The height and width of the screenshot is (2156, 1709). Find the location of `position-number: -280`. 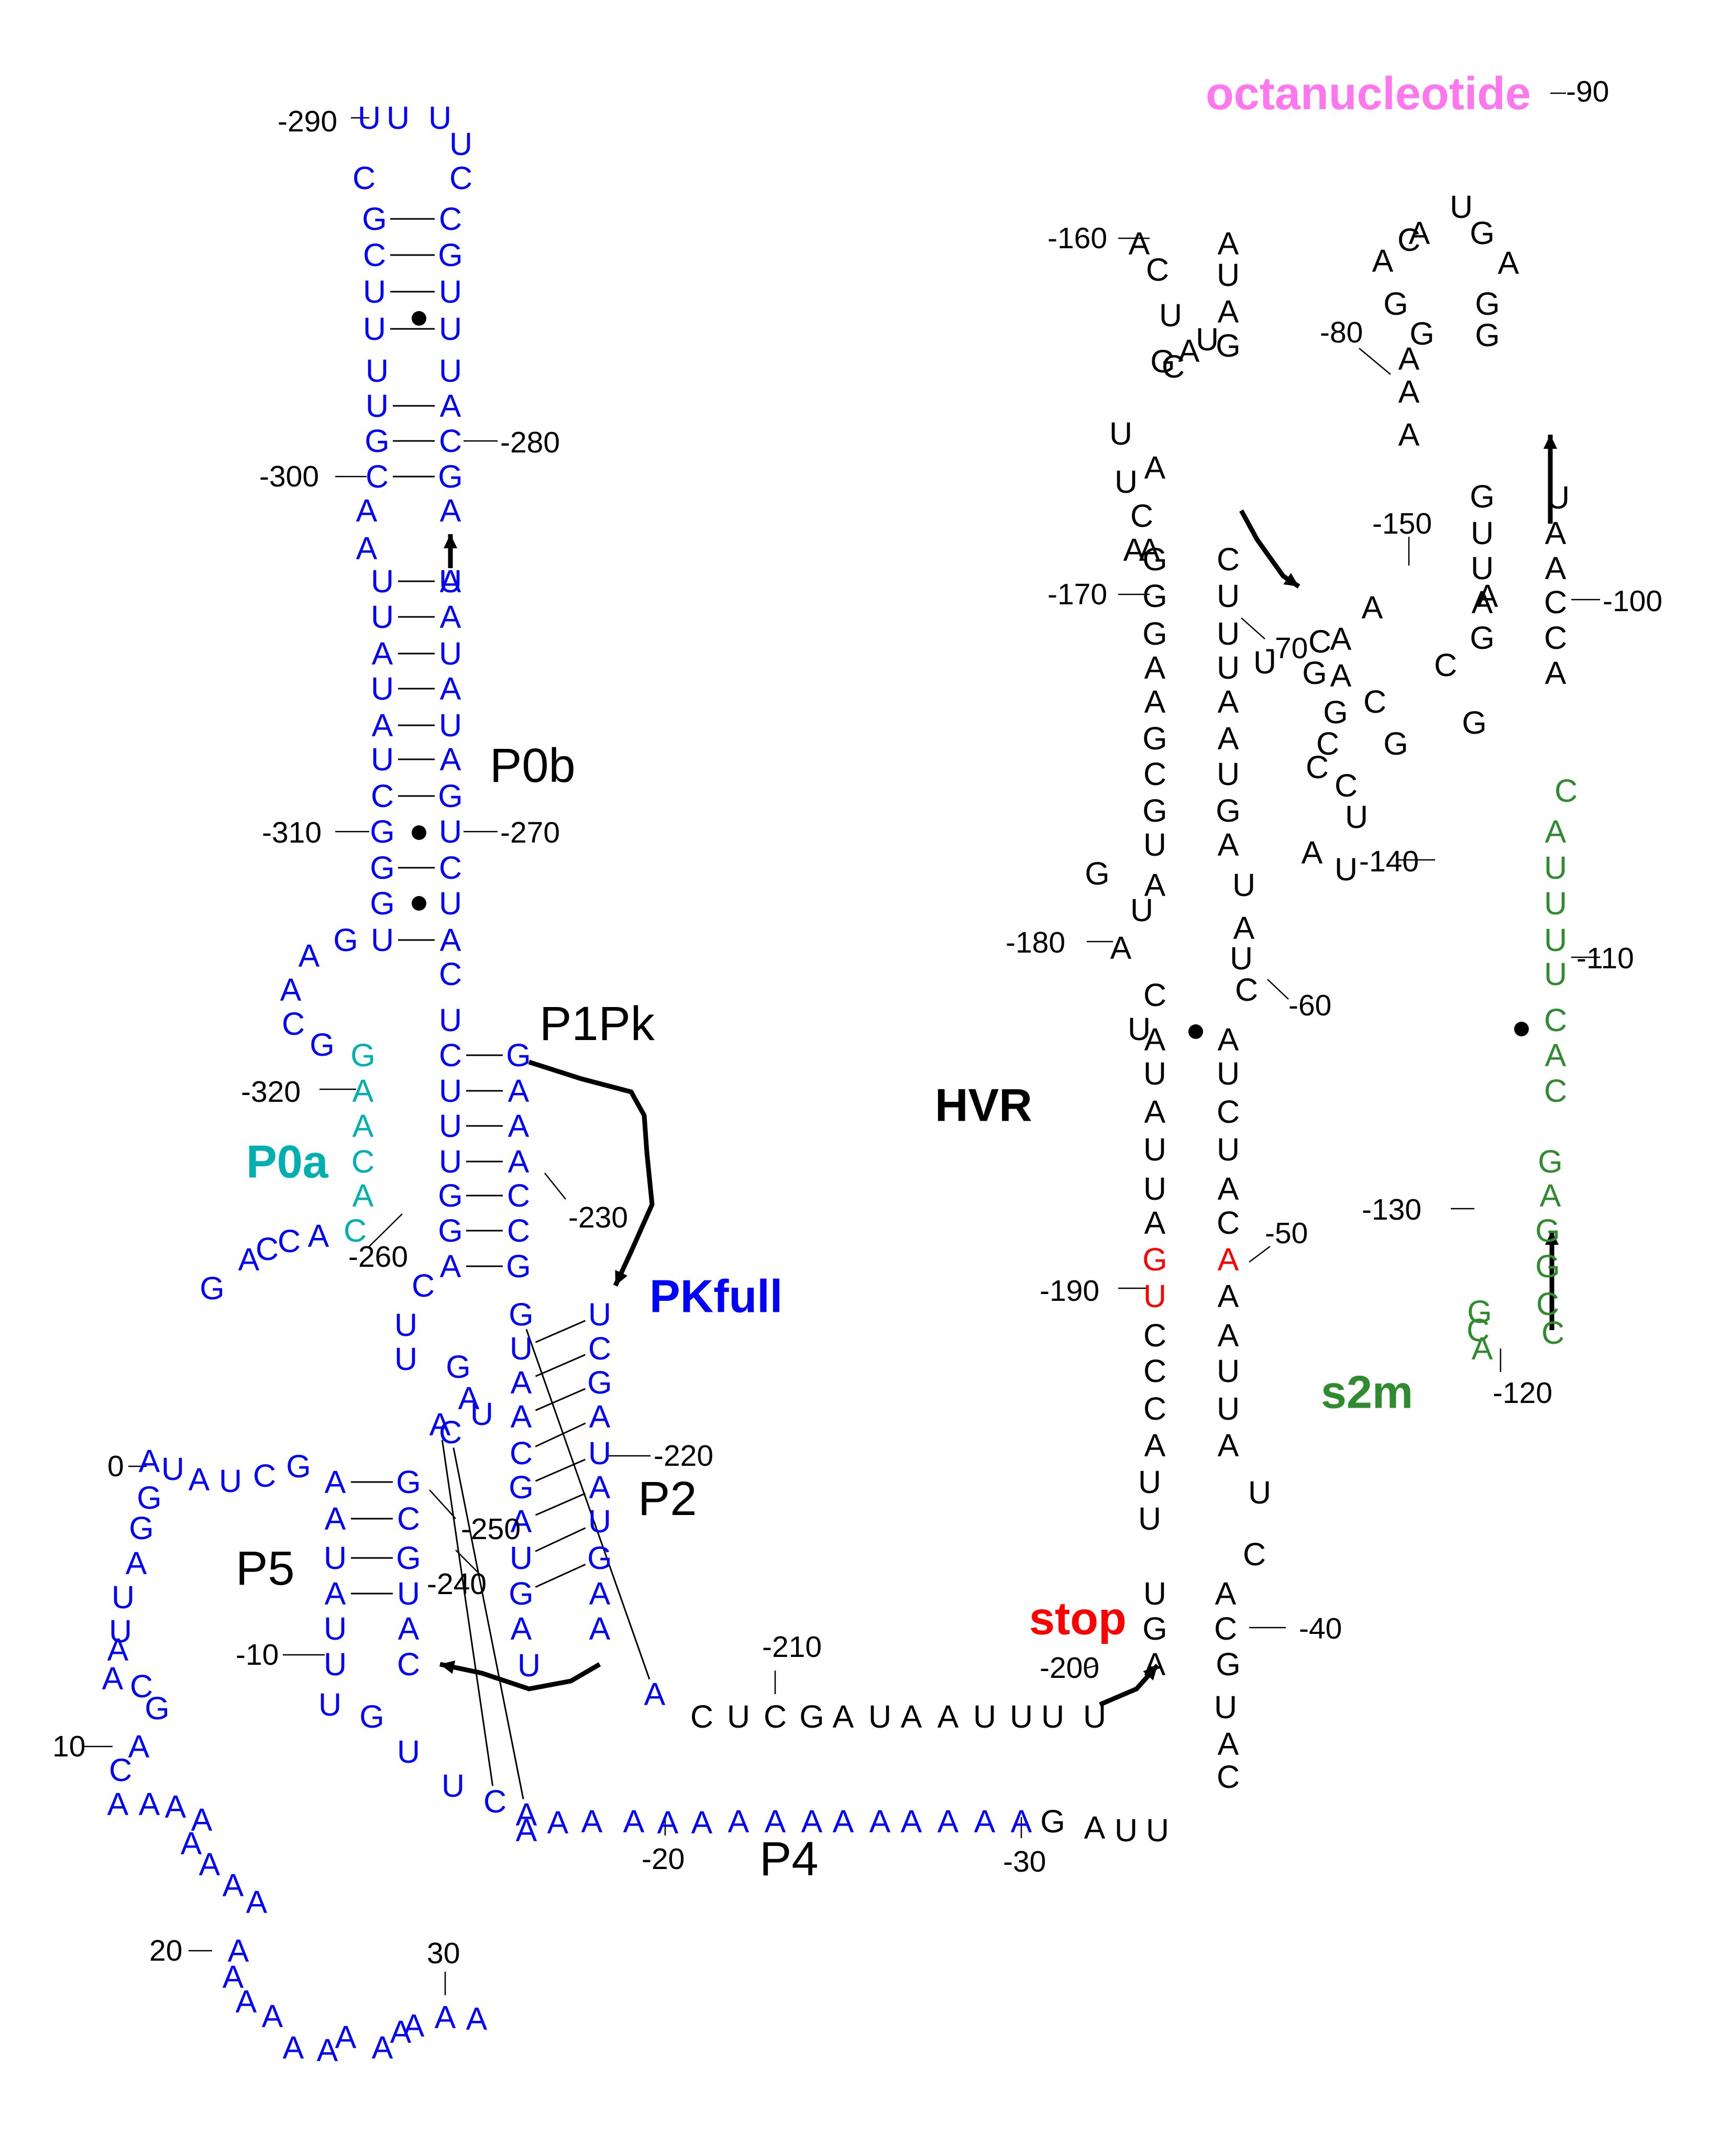

position-number: -280 is located at coordinates (530, 442).